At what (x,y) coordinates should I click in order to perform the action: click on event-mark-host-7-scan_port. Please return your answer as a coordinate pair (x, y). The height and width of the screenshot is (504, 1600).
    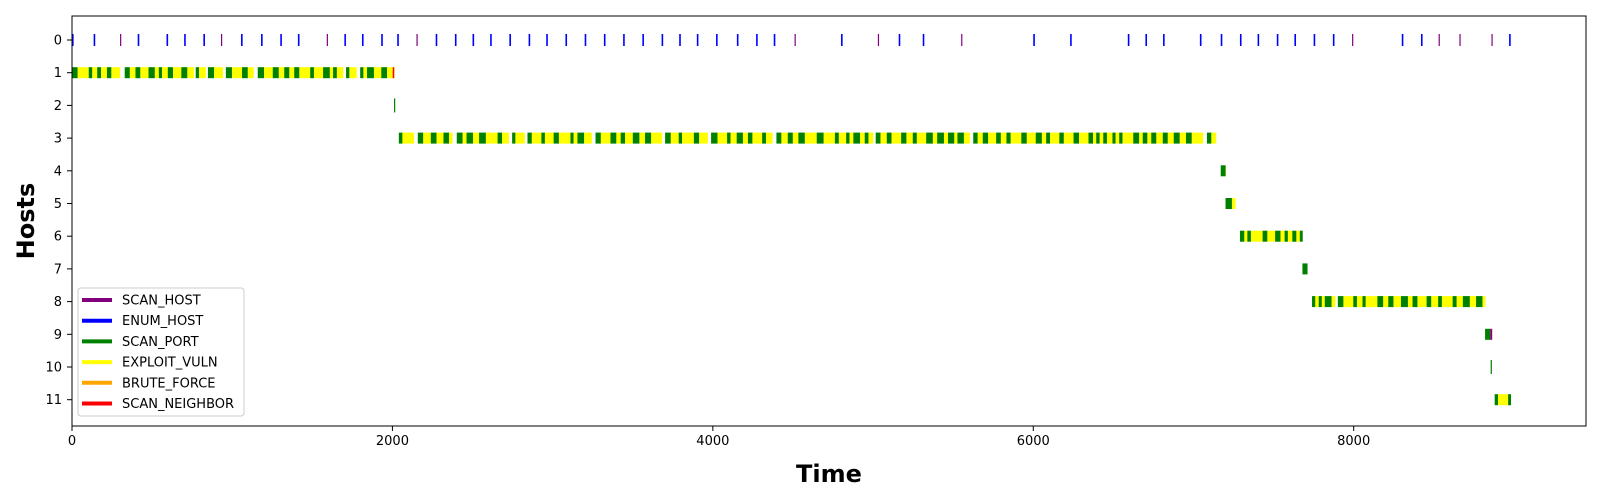
    Looking at the image, I should click on (1304, 268).